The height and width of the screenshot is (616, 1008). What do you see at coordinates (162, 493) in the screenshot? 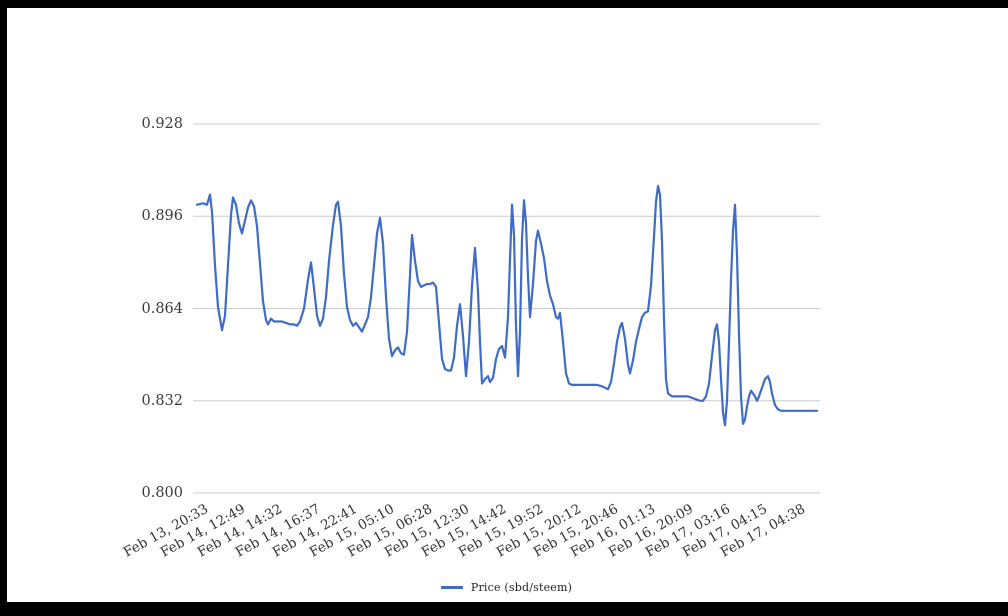
I see `y-axis-label: 0.800` at bounding box center [162, 493].